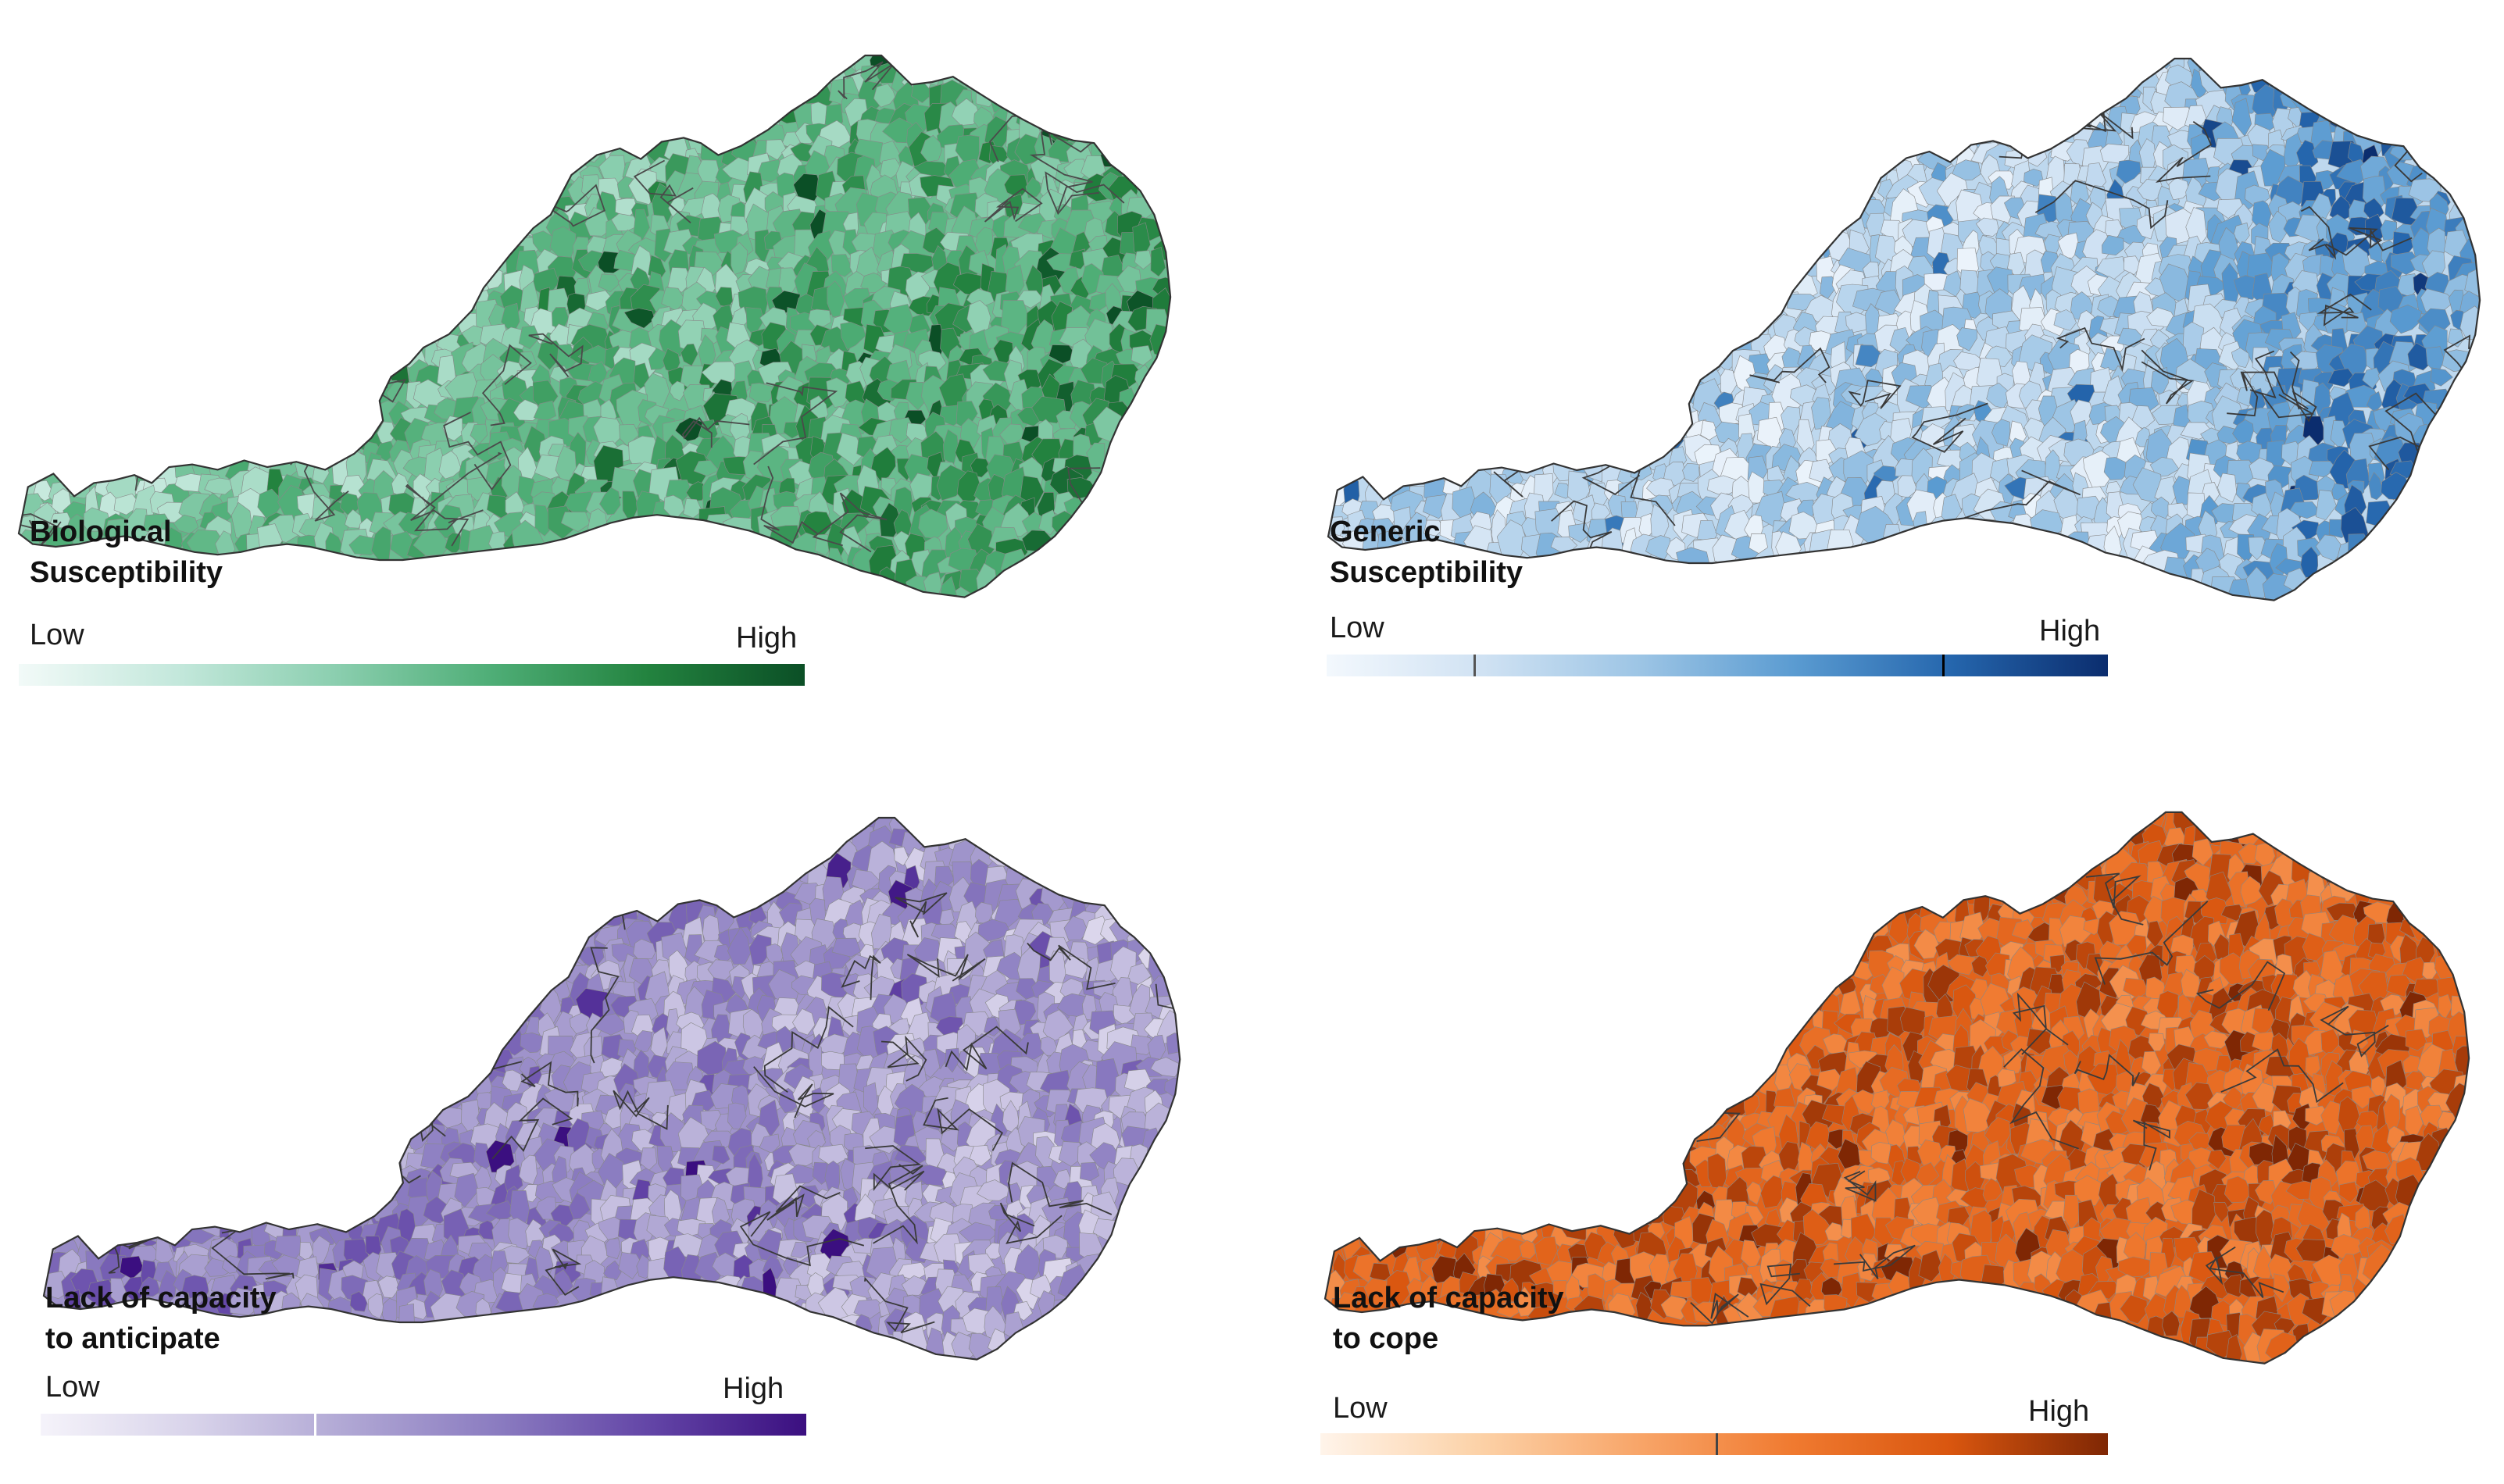 The image size is (2504, 1484). I want to click on legend-high-label: High, so click(767, 638).